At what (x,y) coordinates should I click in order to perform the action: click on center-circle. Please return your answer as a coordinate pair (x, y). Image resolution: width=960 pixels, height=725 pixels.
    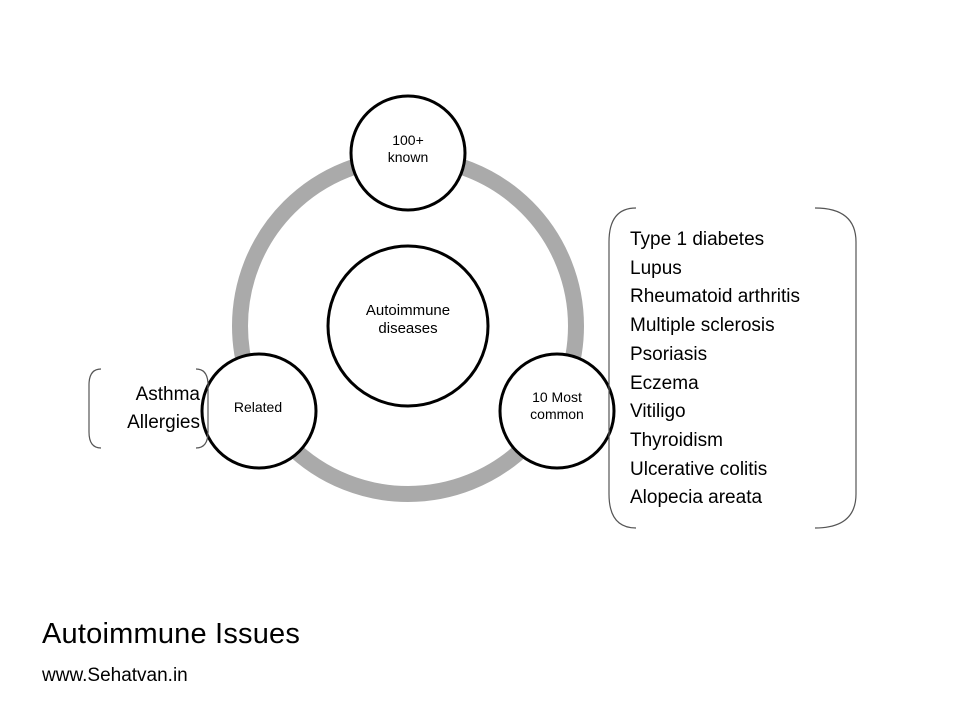
    Looking at the image, I should click on (408, 326).